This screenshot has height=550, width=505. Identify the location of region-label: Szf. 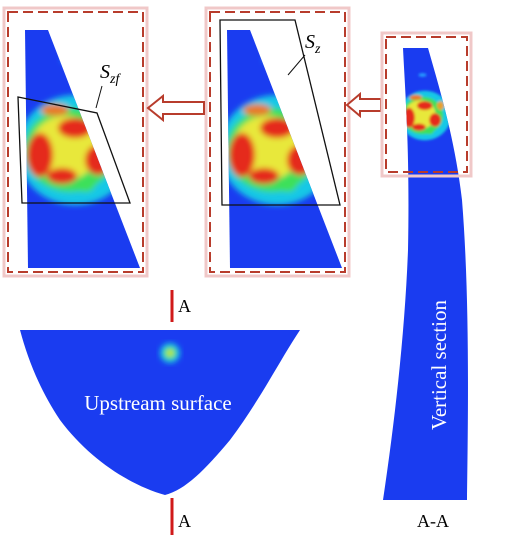
(110, 74).